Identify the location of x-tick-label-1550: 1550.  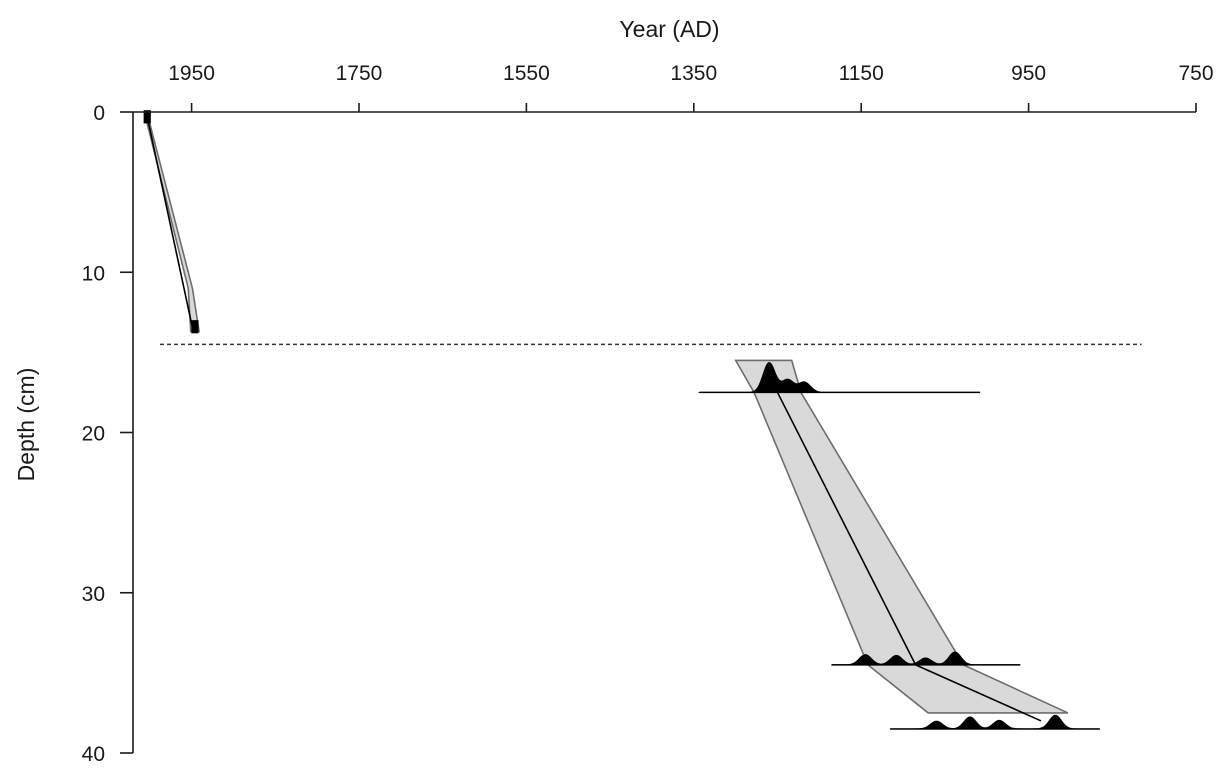
(526, 73).